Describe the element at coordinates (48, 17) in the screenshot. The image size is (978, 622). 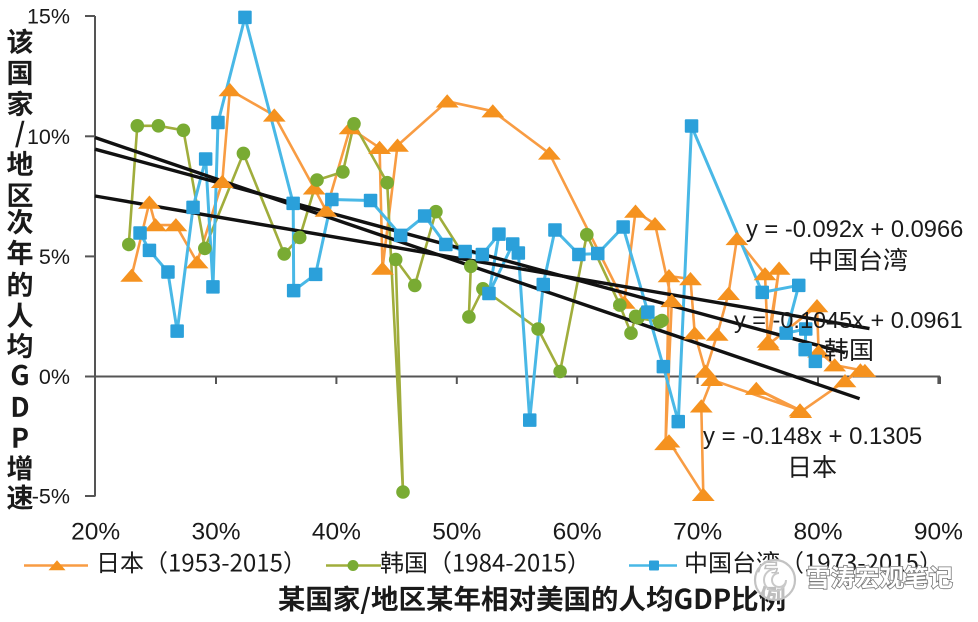
I see `svg-text: 15%` at that location.